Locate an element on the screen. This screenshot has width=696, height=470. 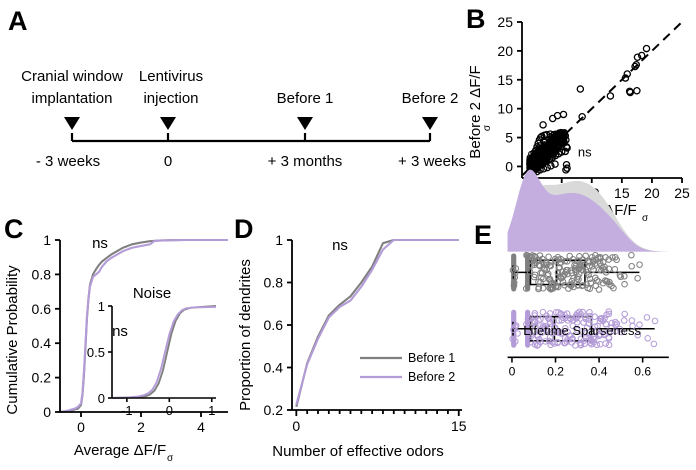
panel-d-ns-label: ns is located at coordinates (340, 245).